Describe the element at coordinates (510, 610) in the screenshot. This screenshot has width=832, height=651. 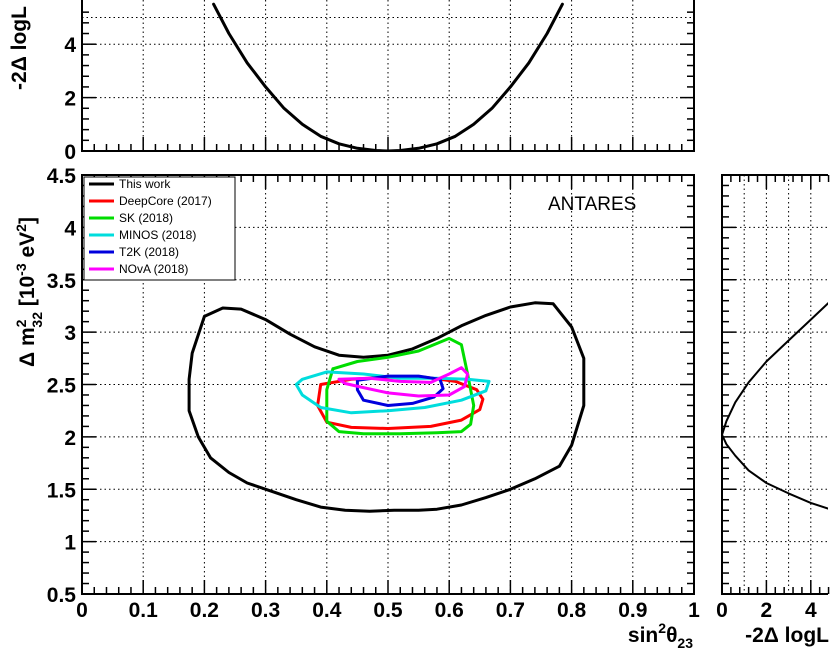
I see `main-x-tick-label-7: 0.7` at that location.